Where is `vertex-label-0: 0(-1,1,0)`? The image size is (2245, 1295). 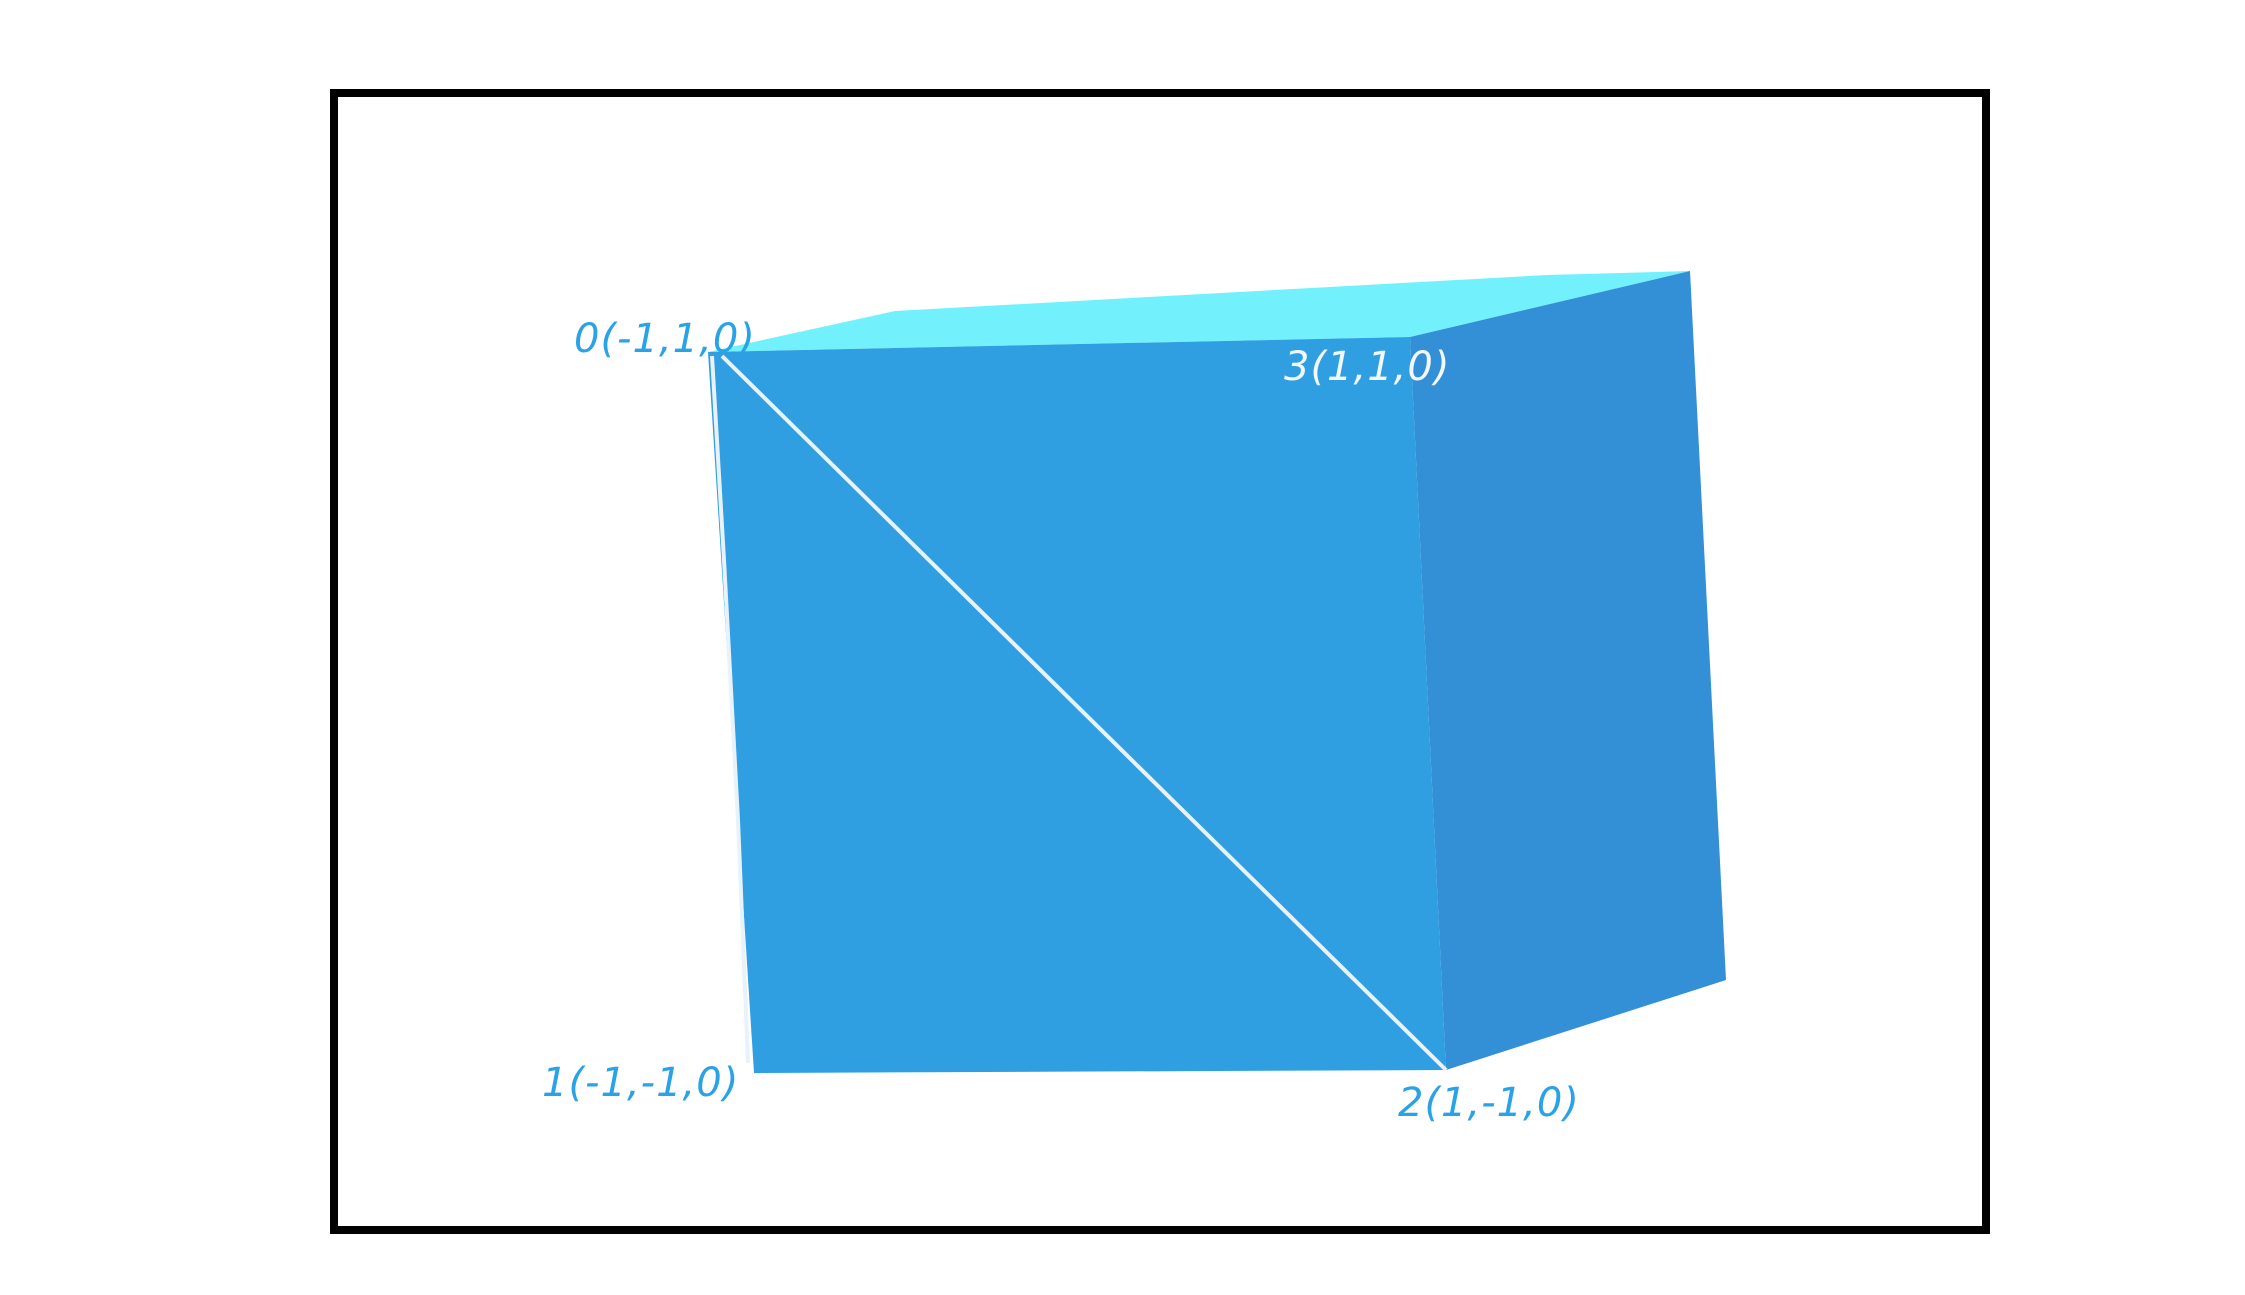
vertex-label-0: 0(-1,1,0) is located at coordinates (665, 339).